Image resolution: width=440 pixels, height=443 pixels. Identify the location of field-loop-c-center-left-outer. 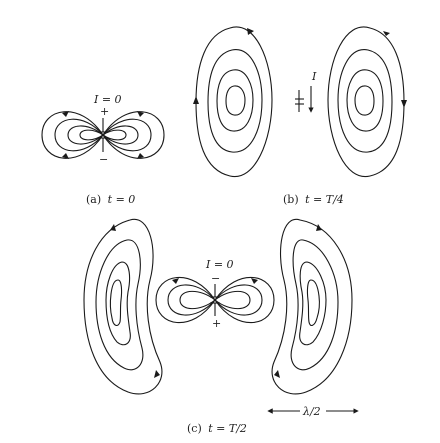
(185, 300).